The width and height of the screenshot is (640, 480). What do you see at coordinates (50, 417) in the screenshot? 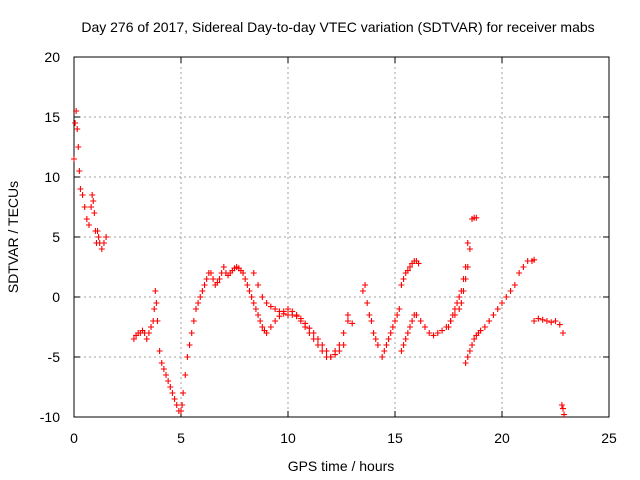
I see `y-tick-label: -10` at bounding box center [50, 417].